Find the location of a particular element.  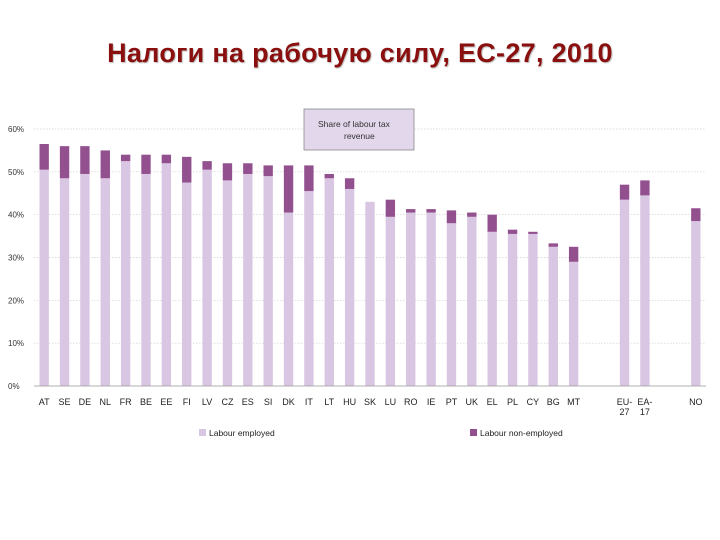

x-tick-label: ES is located at coordinates (248, 402).